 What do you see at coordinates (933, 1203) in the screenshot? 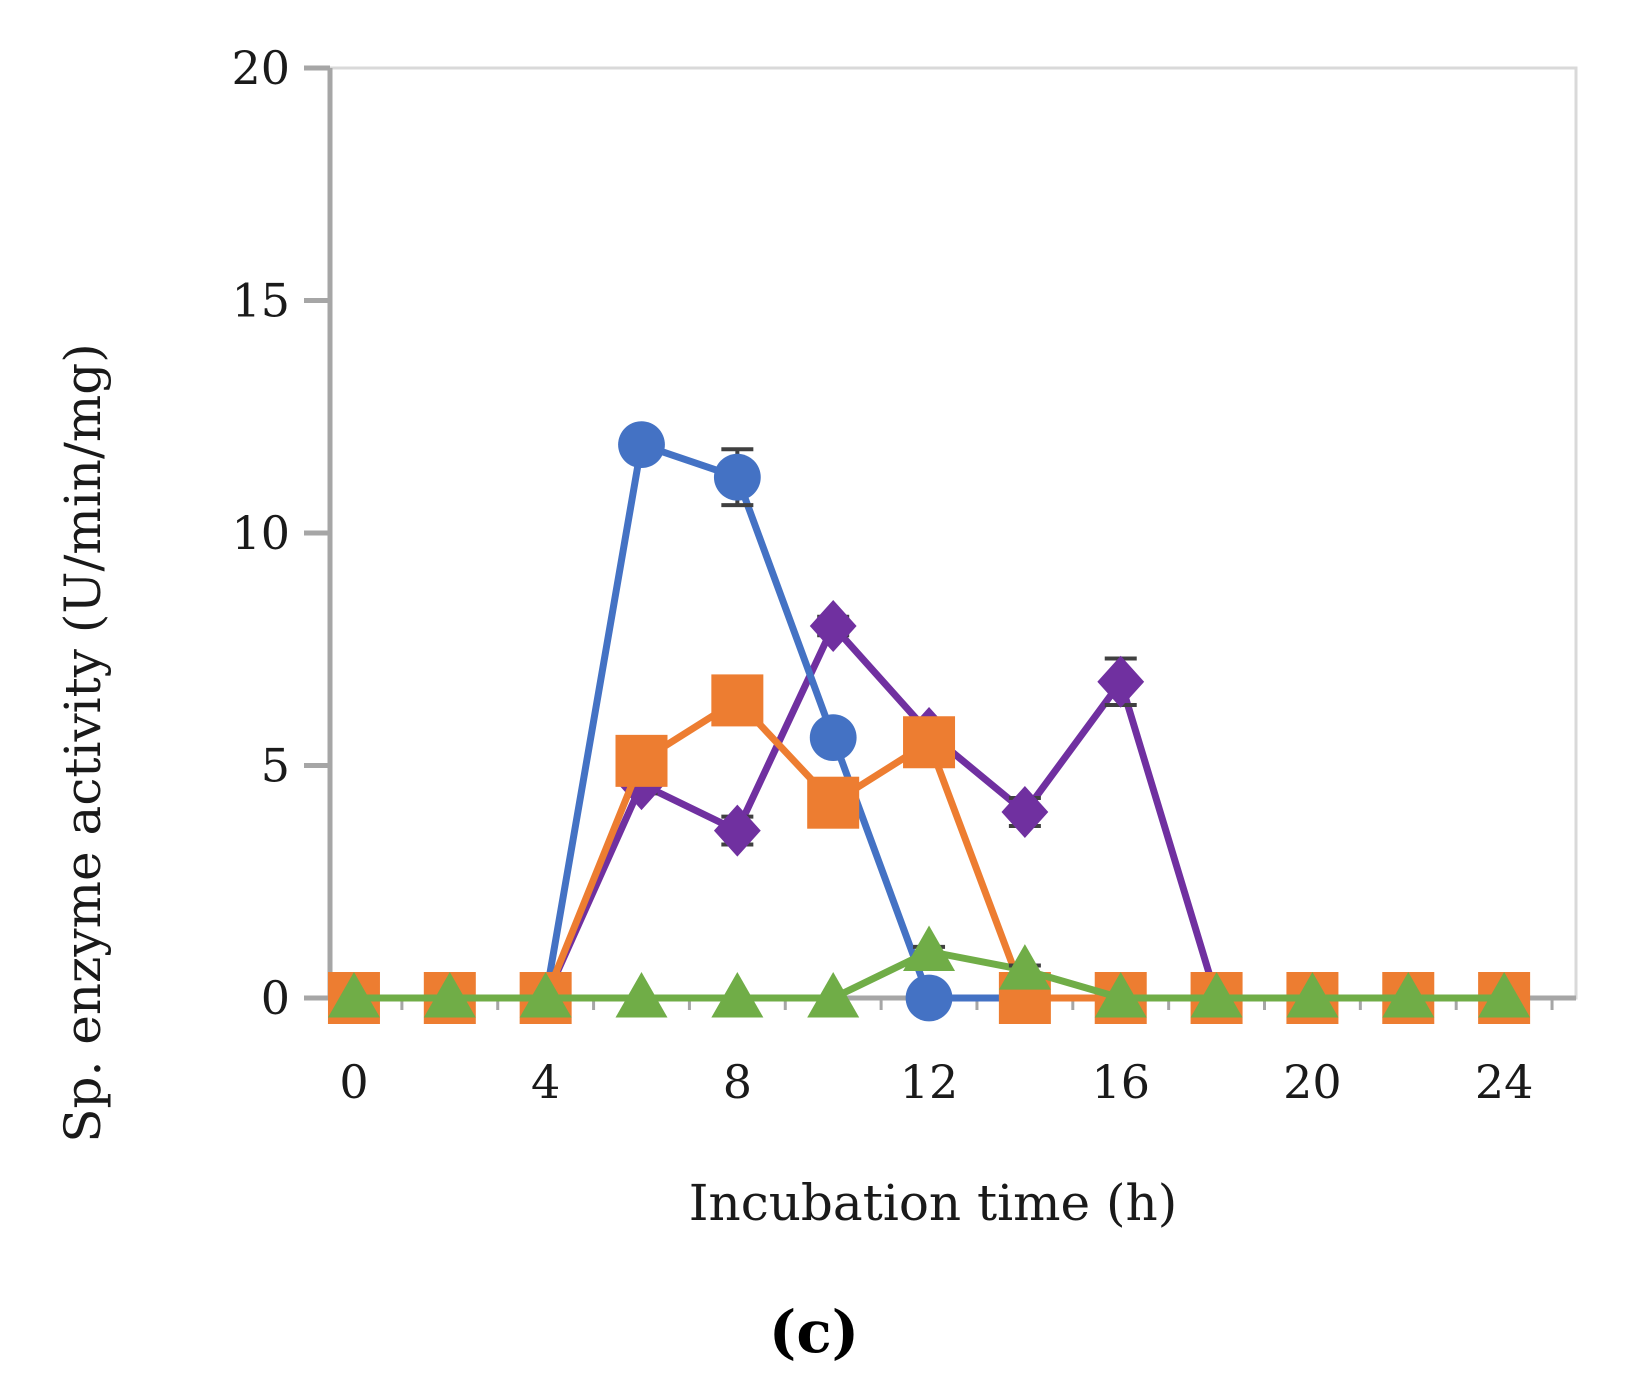
I see `x-axis-title: Incubation time (h)` at bounding box center [933, 1203].